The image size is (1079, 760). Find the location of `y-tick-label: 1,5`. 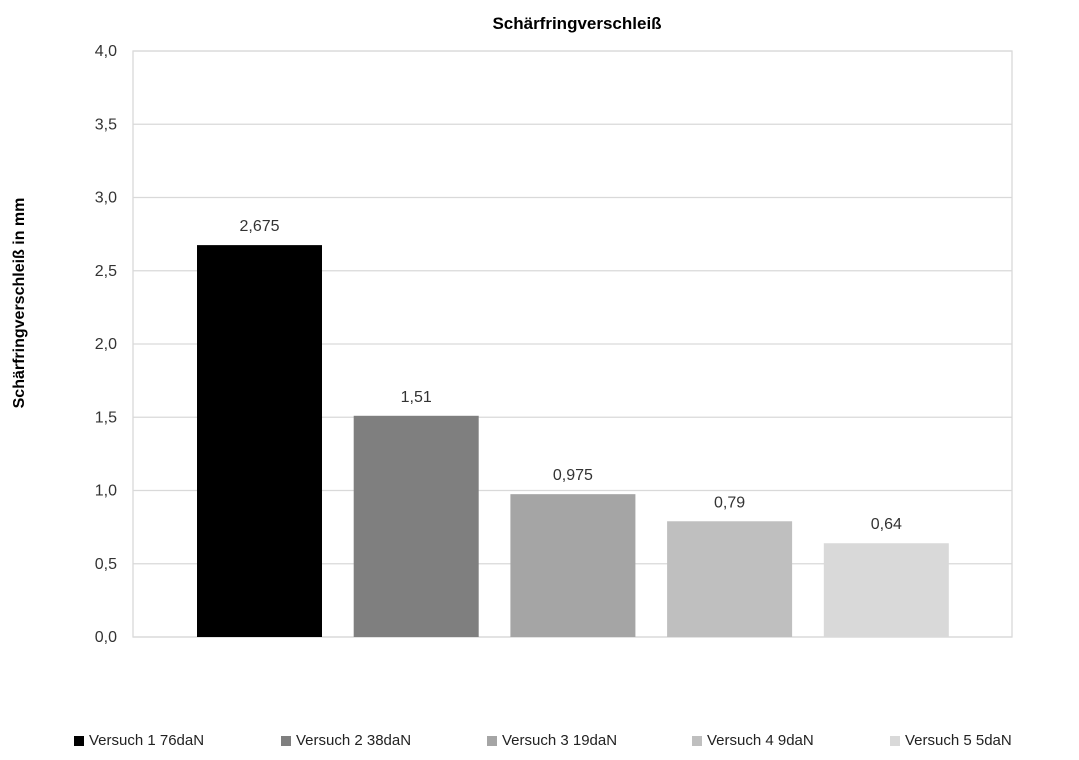

y-tick-label: 1,5 is located at coordinates (106, 417).